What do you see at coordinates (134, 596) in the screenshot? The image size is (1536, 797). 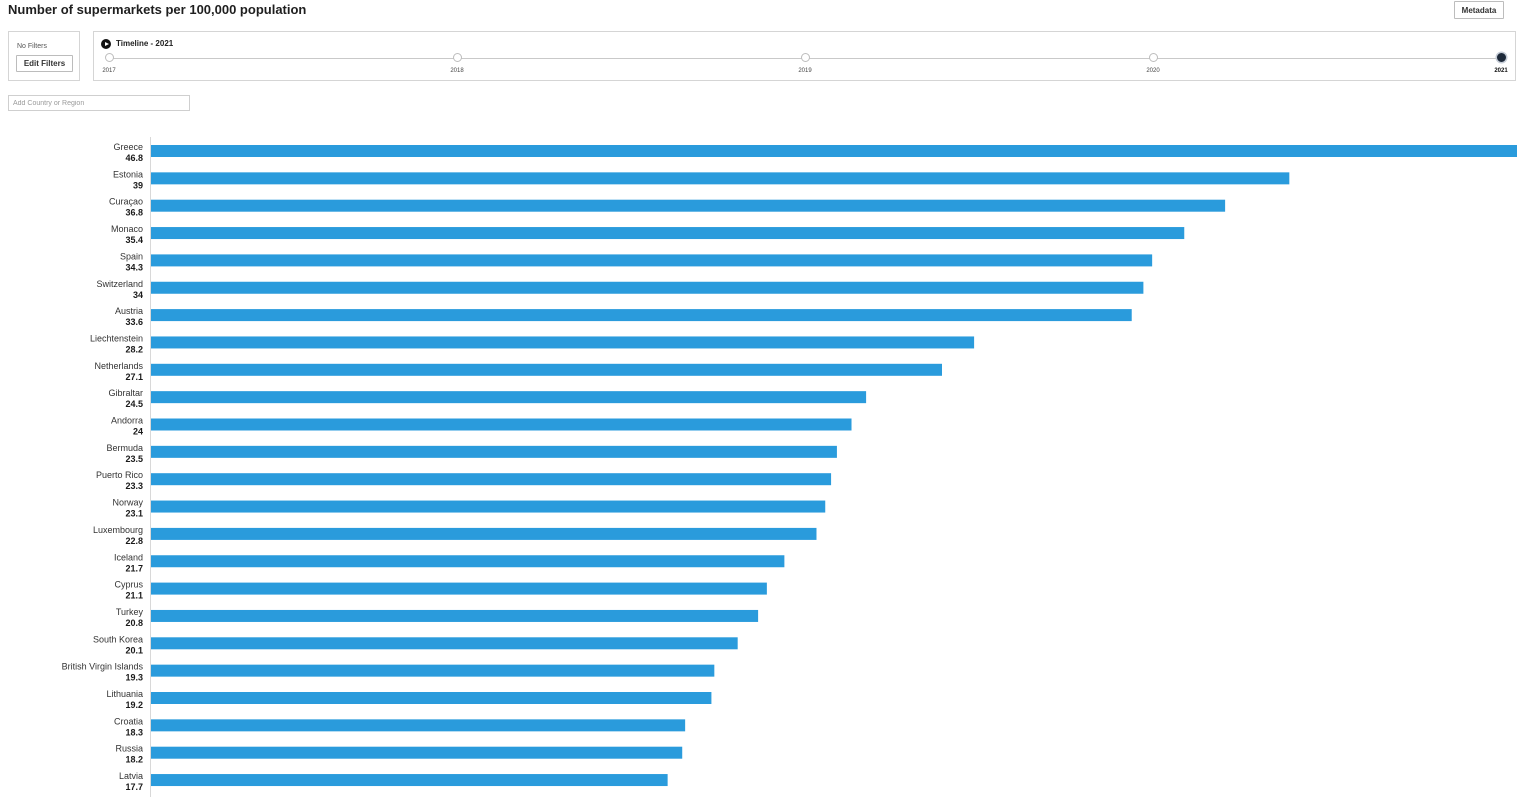 I see `bar-value-label: 21.1` at bounding box center [134, 596].